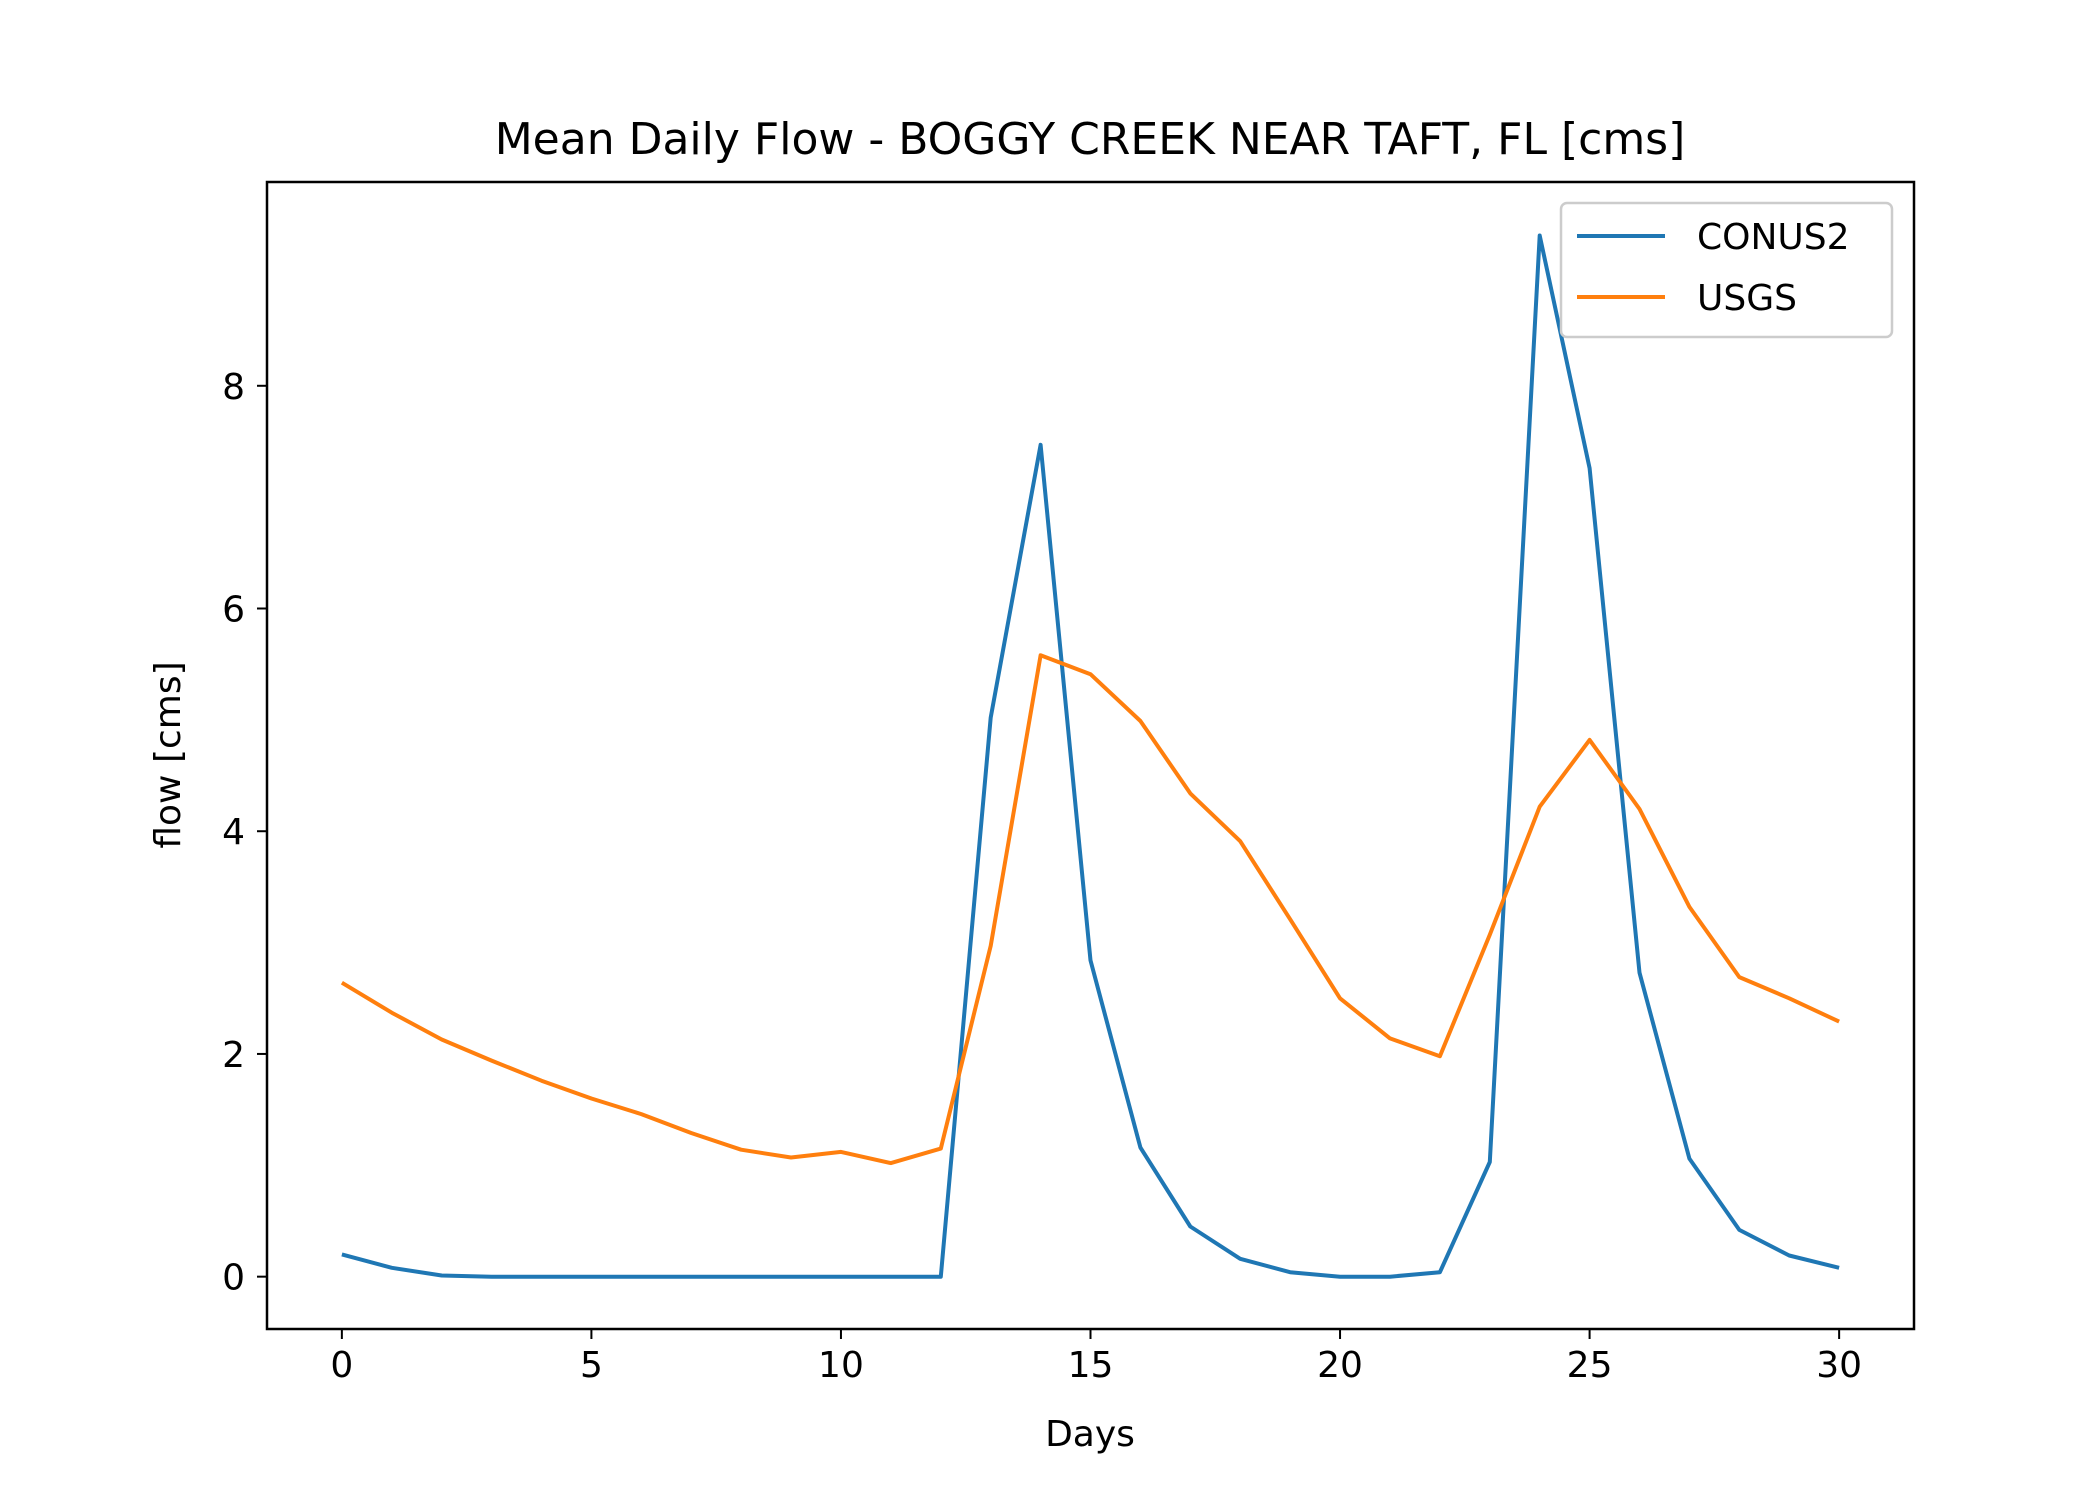 The image size is (2100, 1500). What do you see at coordinates (1090, 1434) in the screenshot?
I see `x-axis-label: Days` at bounding box center [1090, 1434].